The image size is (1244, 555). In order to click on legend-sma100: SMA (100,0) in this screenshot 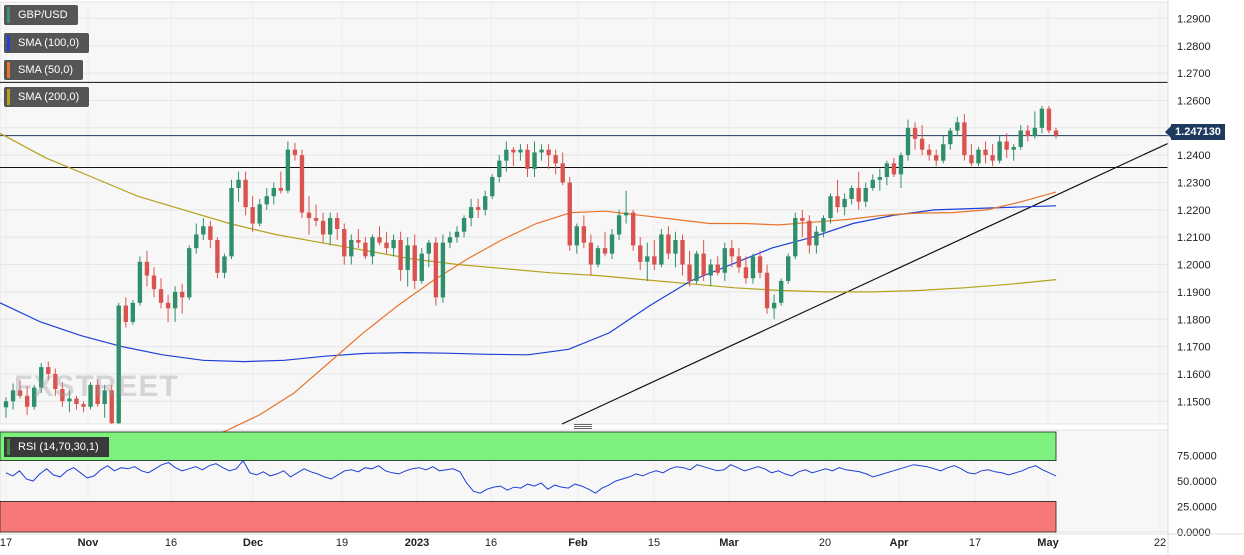, I will do `click(47, 43)`.